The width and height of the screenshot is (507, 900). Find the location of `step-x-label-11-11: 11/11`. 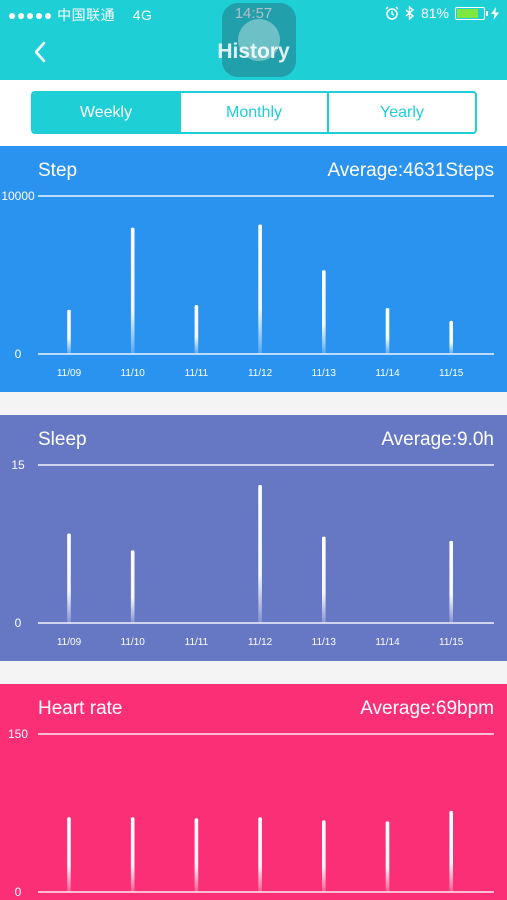

step-x-label-11-11: 11/11 is located at coordinates (197, 373).